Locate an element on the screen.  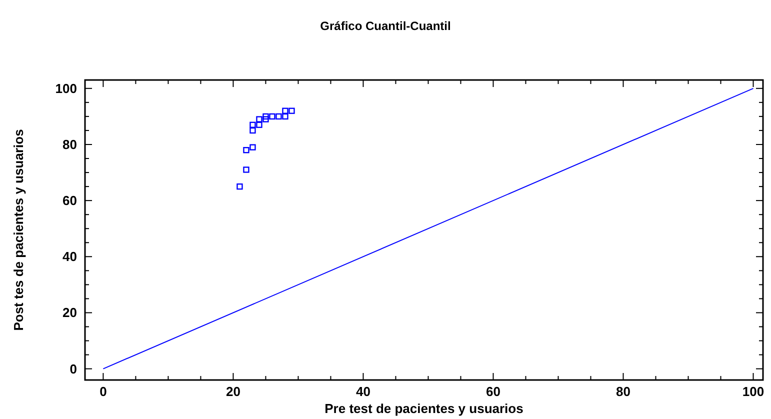
y-axis-title: Post tes de pacientes y usuarios is located at coordinates (18, 230).